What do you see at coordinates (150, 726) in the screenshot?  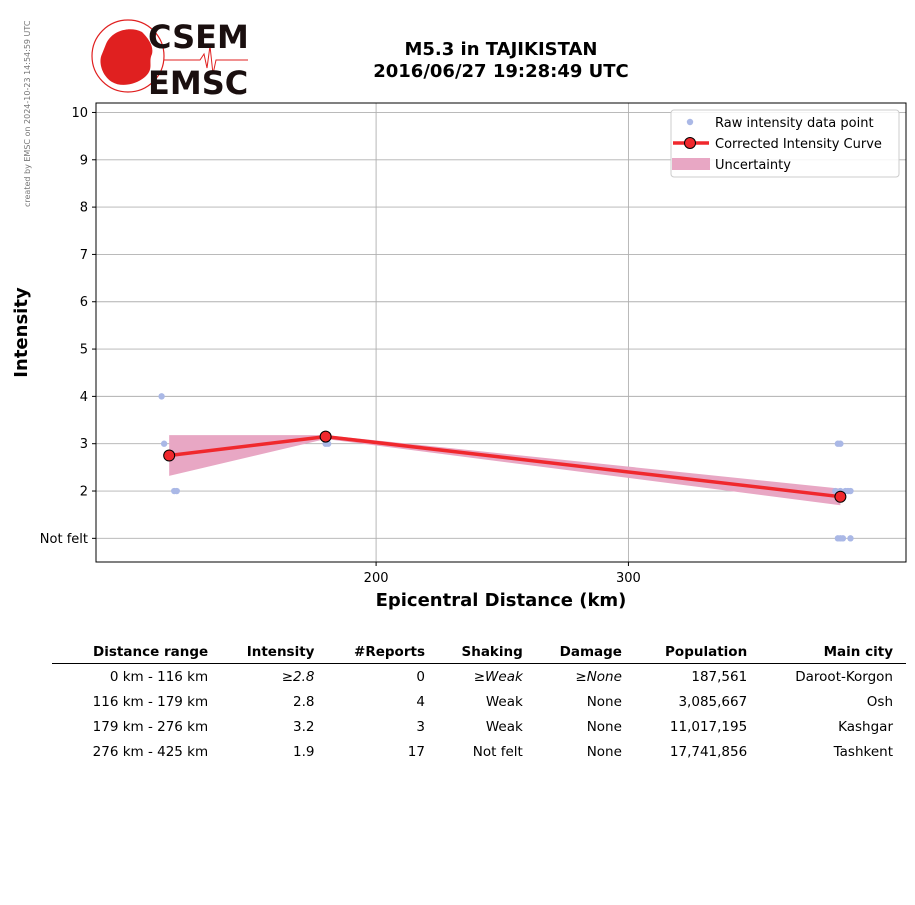 I see `cell-distance-range: 179 km - 276 km` at bounding box center [150, 726].